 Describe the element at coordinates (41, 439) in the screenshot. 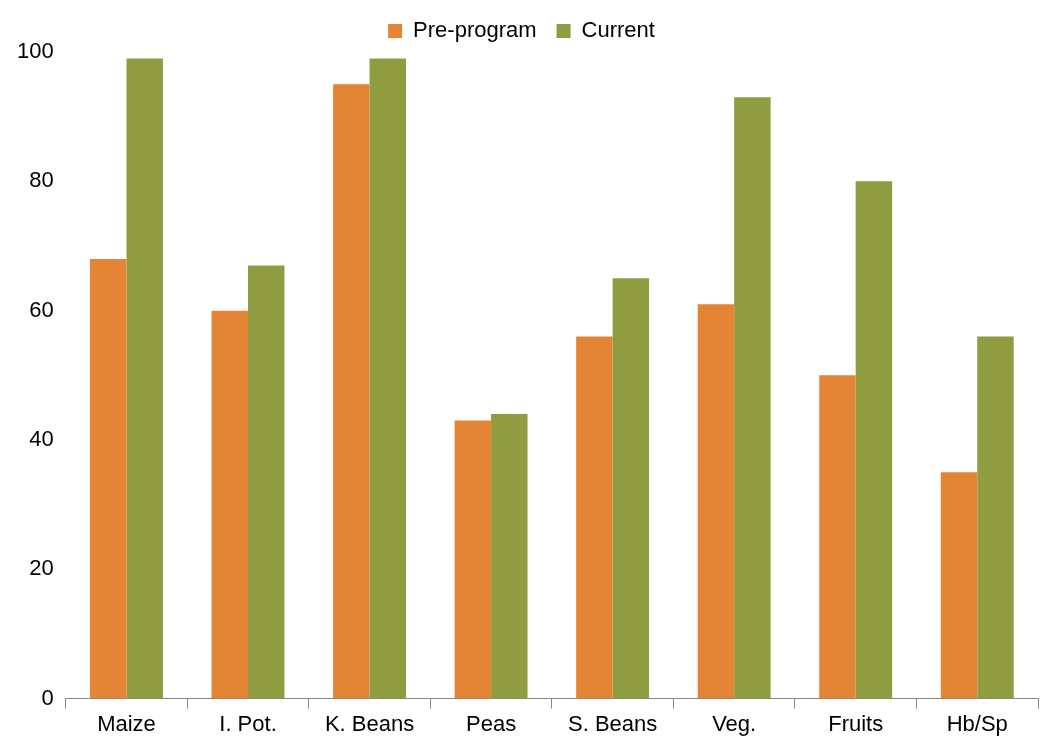

I see `y-tick-label: 40` at that location.